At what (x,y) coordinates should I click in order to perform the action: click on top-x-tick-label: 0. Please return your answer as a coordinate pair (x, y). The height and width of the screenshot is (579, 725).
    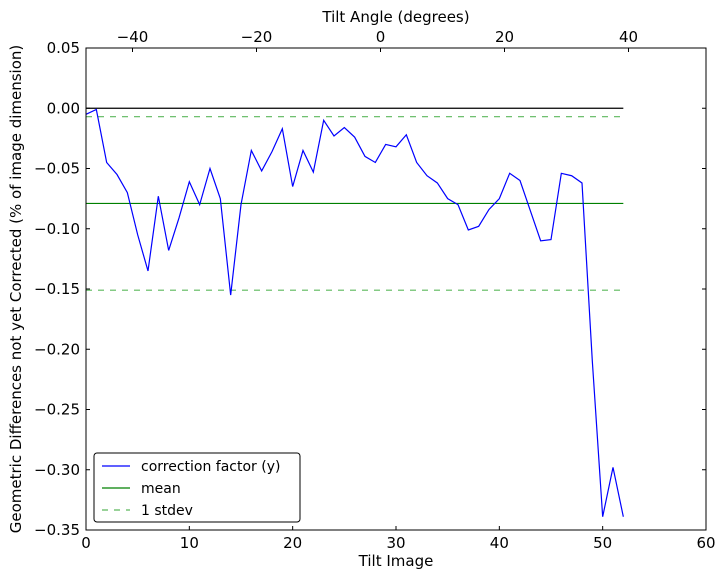
    Looking at the image, I should click on (381, 37).